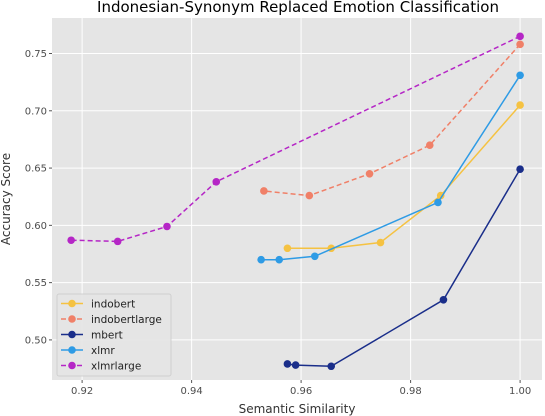 The width and height of the screenshot is (545, 416). I want to click on y-tick-label: 0.75, so click(36, 54).